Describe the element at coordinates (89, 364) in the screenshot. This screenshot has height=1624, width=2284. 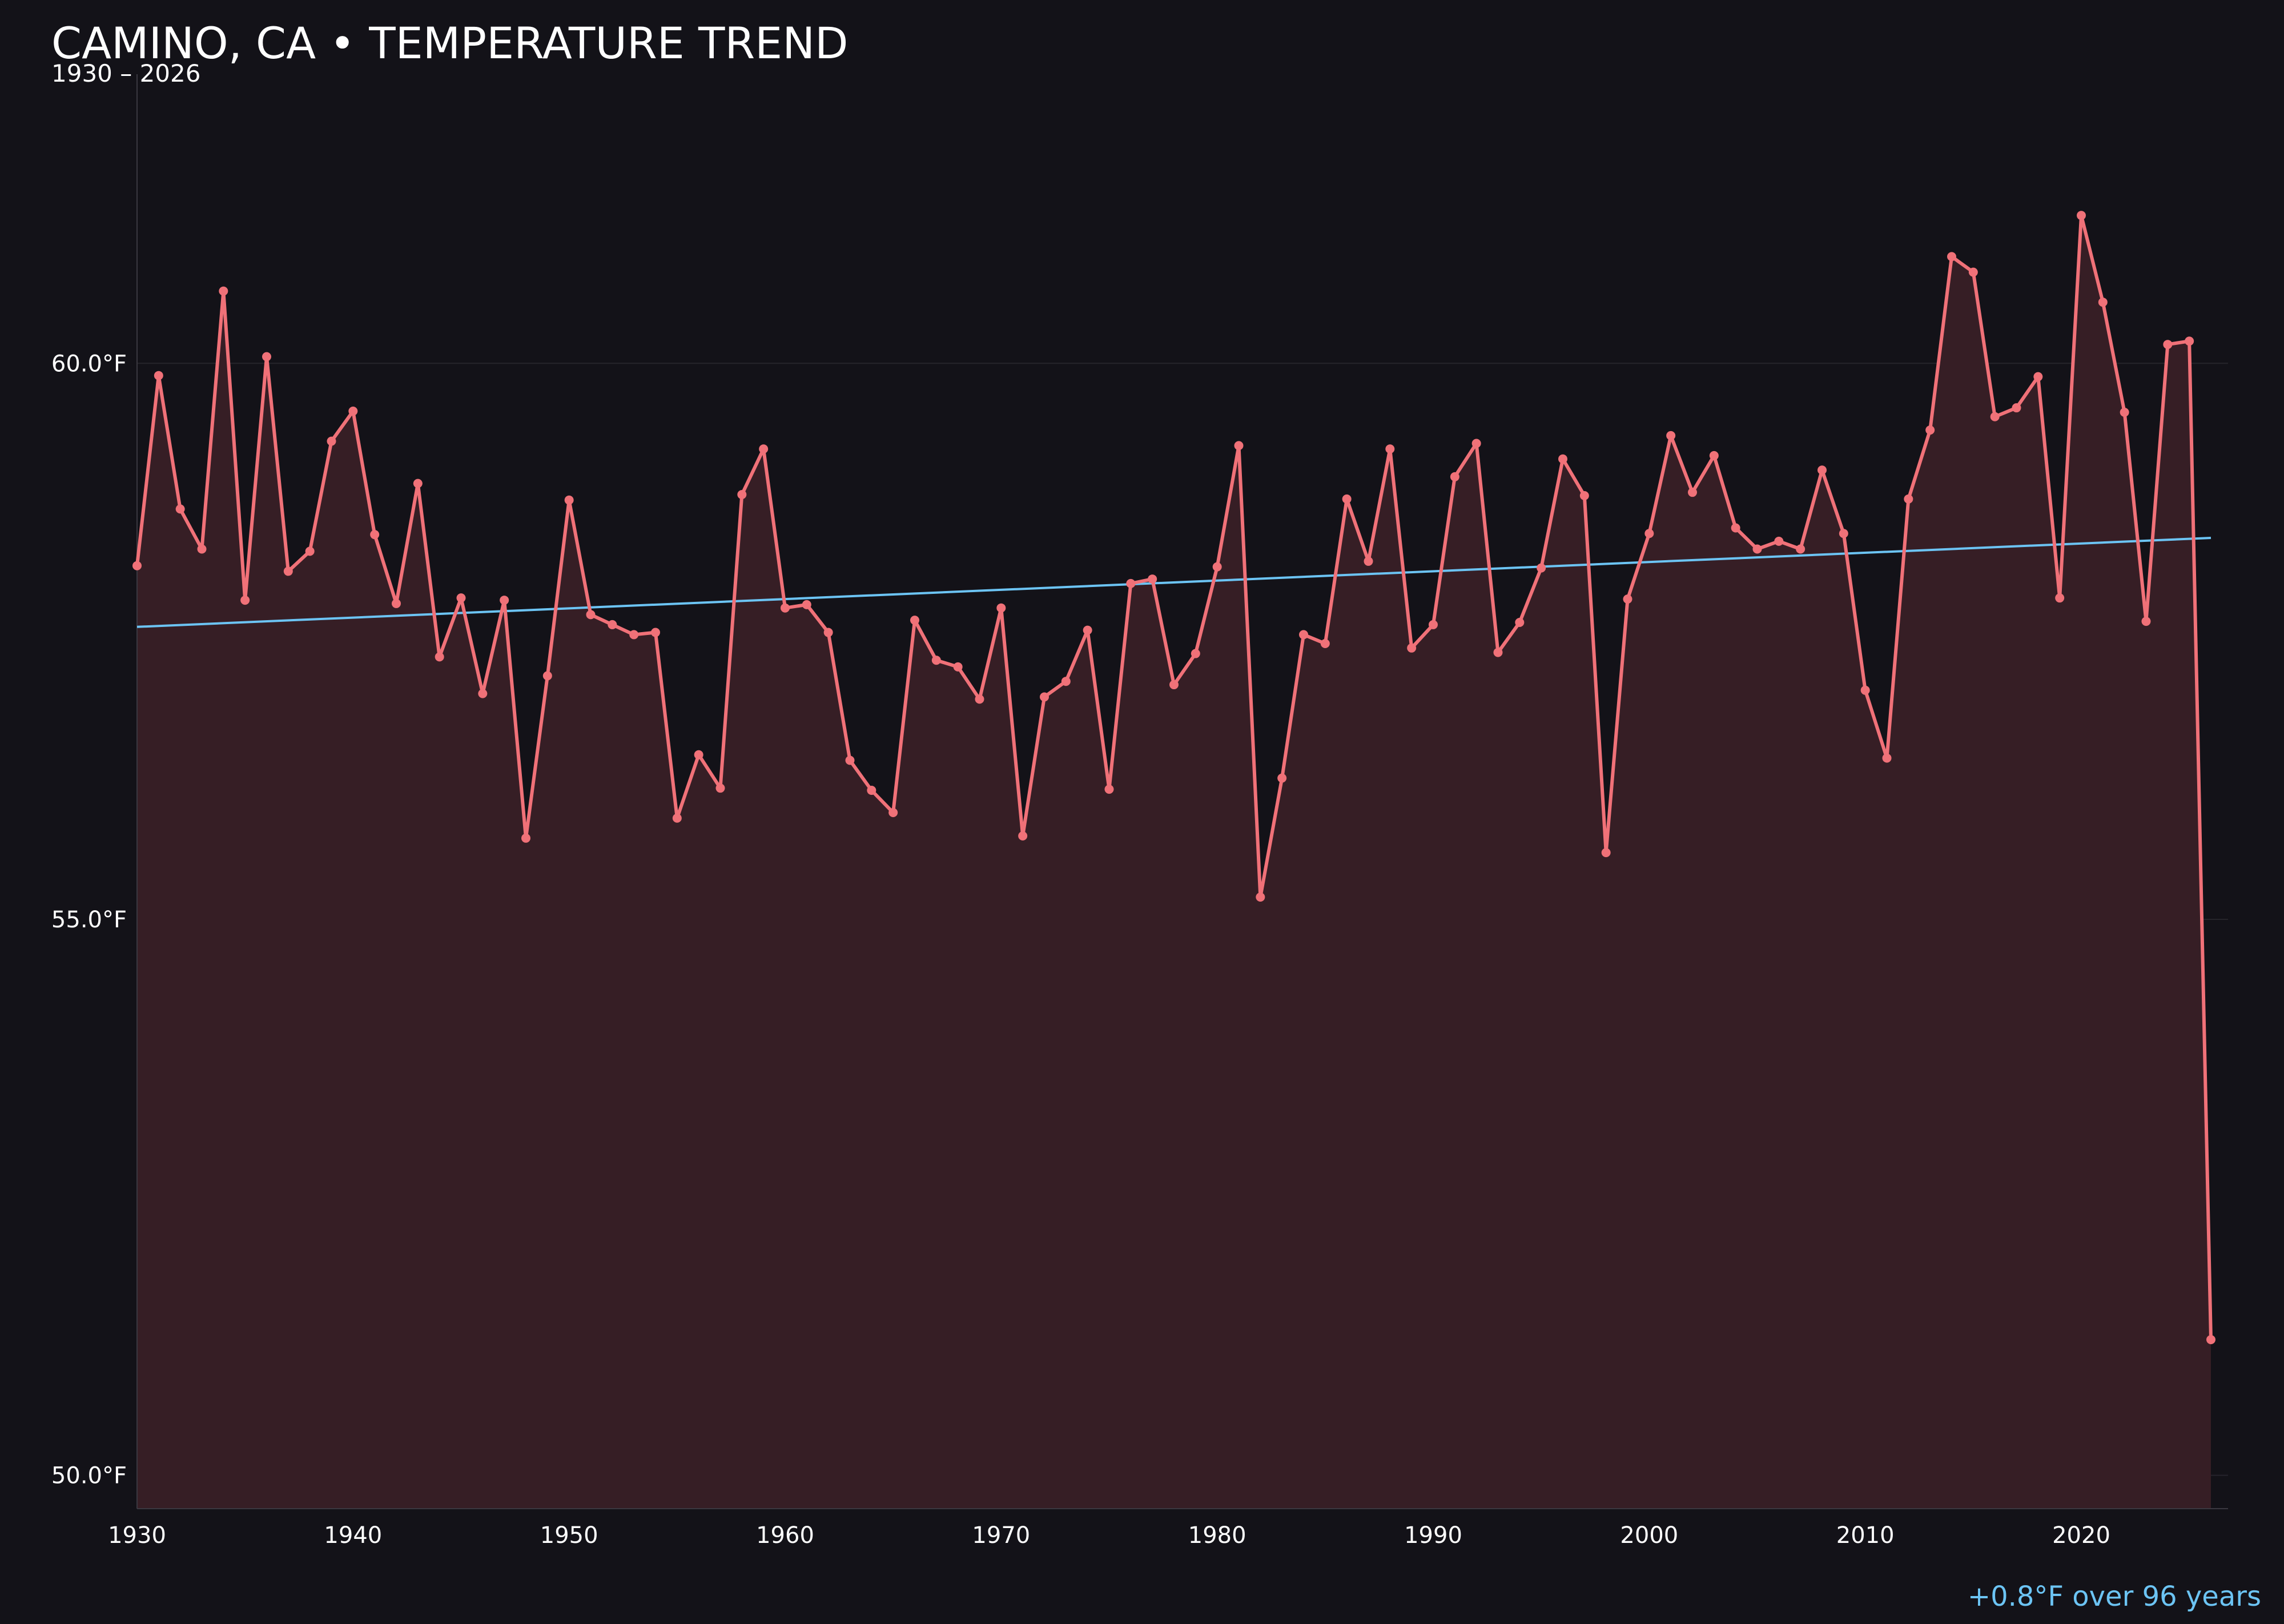
I see `y-tick-label: 60.0°F` at that location.